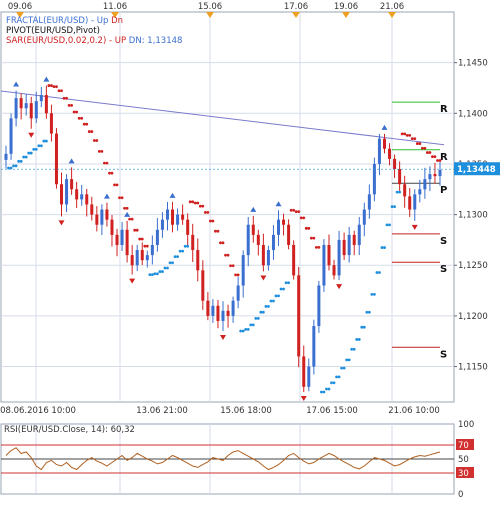 The width and height of the screenshot is (500, 506). What do you see at coordinates (51, 21) in the screenshot?
I see `legend-entry-name: FRACTAL(EUR/USD) -` at bounding box center [51, 21].